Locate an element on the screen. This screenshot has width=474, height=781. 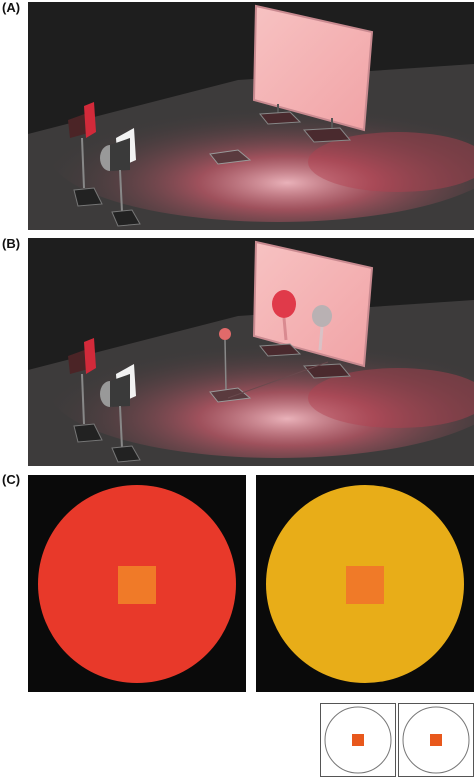
stimulus-right-graphic is located at coordinates (365, 584).